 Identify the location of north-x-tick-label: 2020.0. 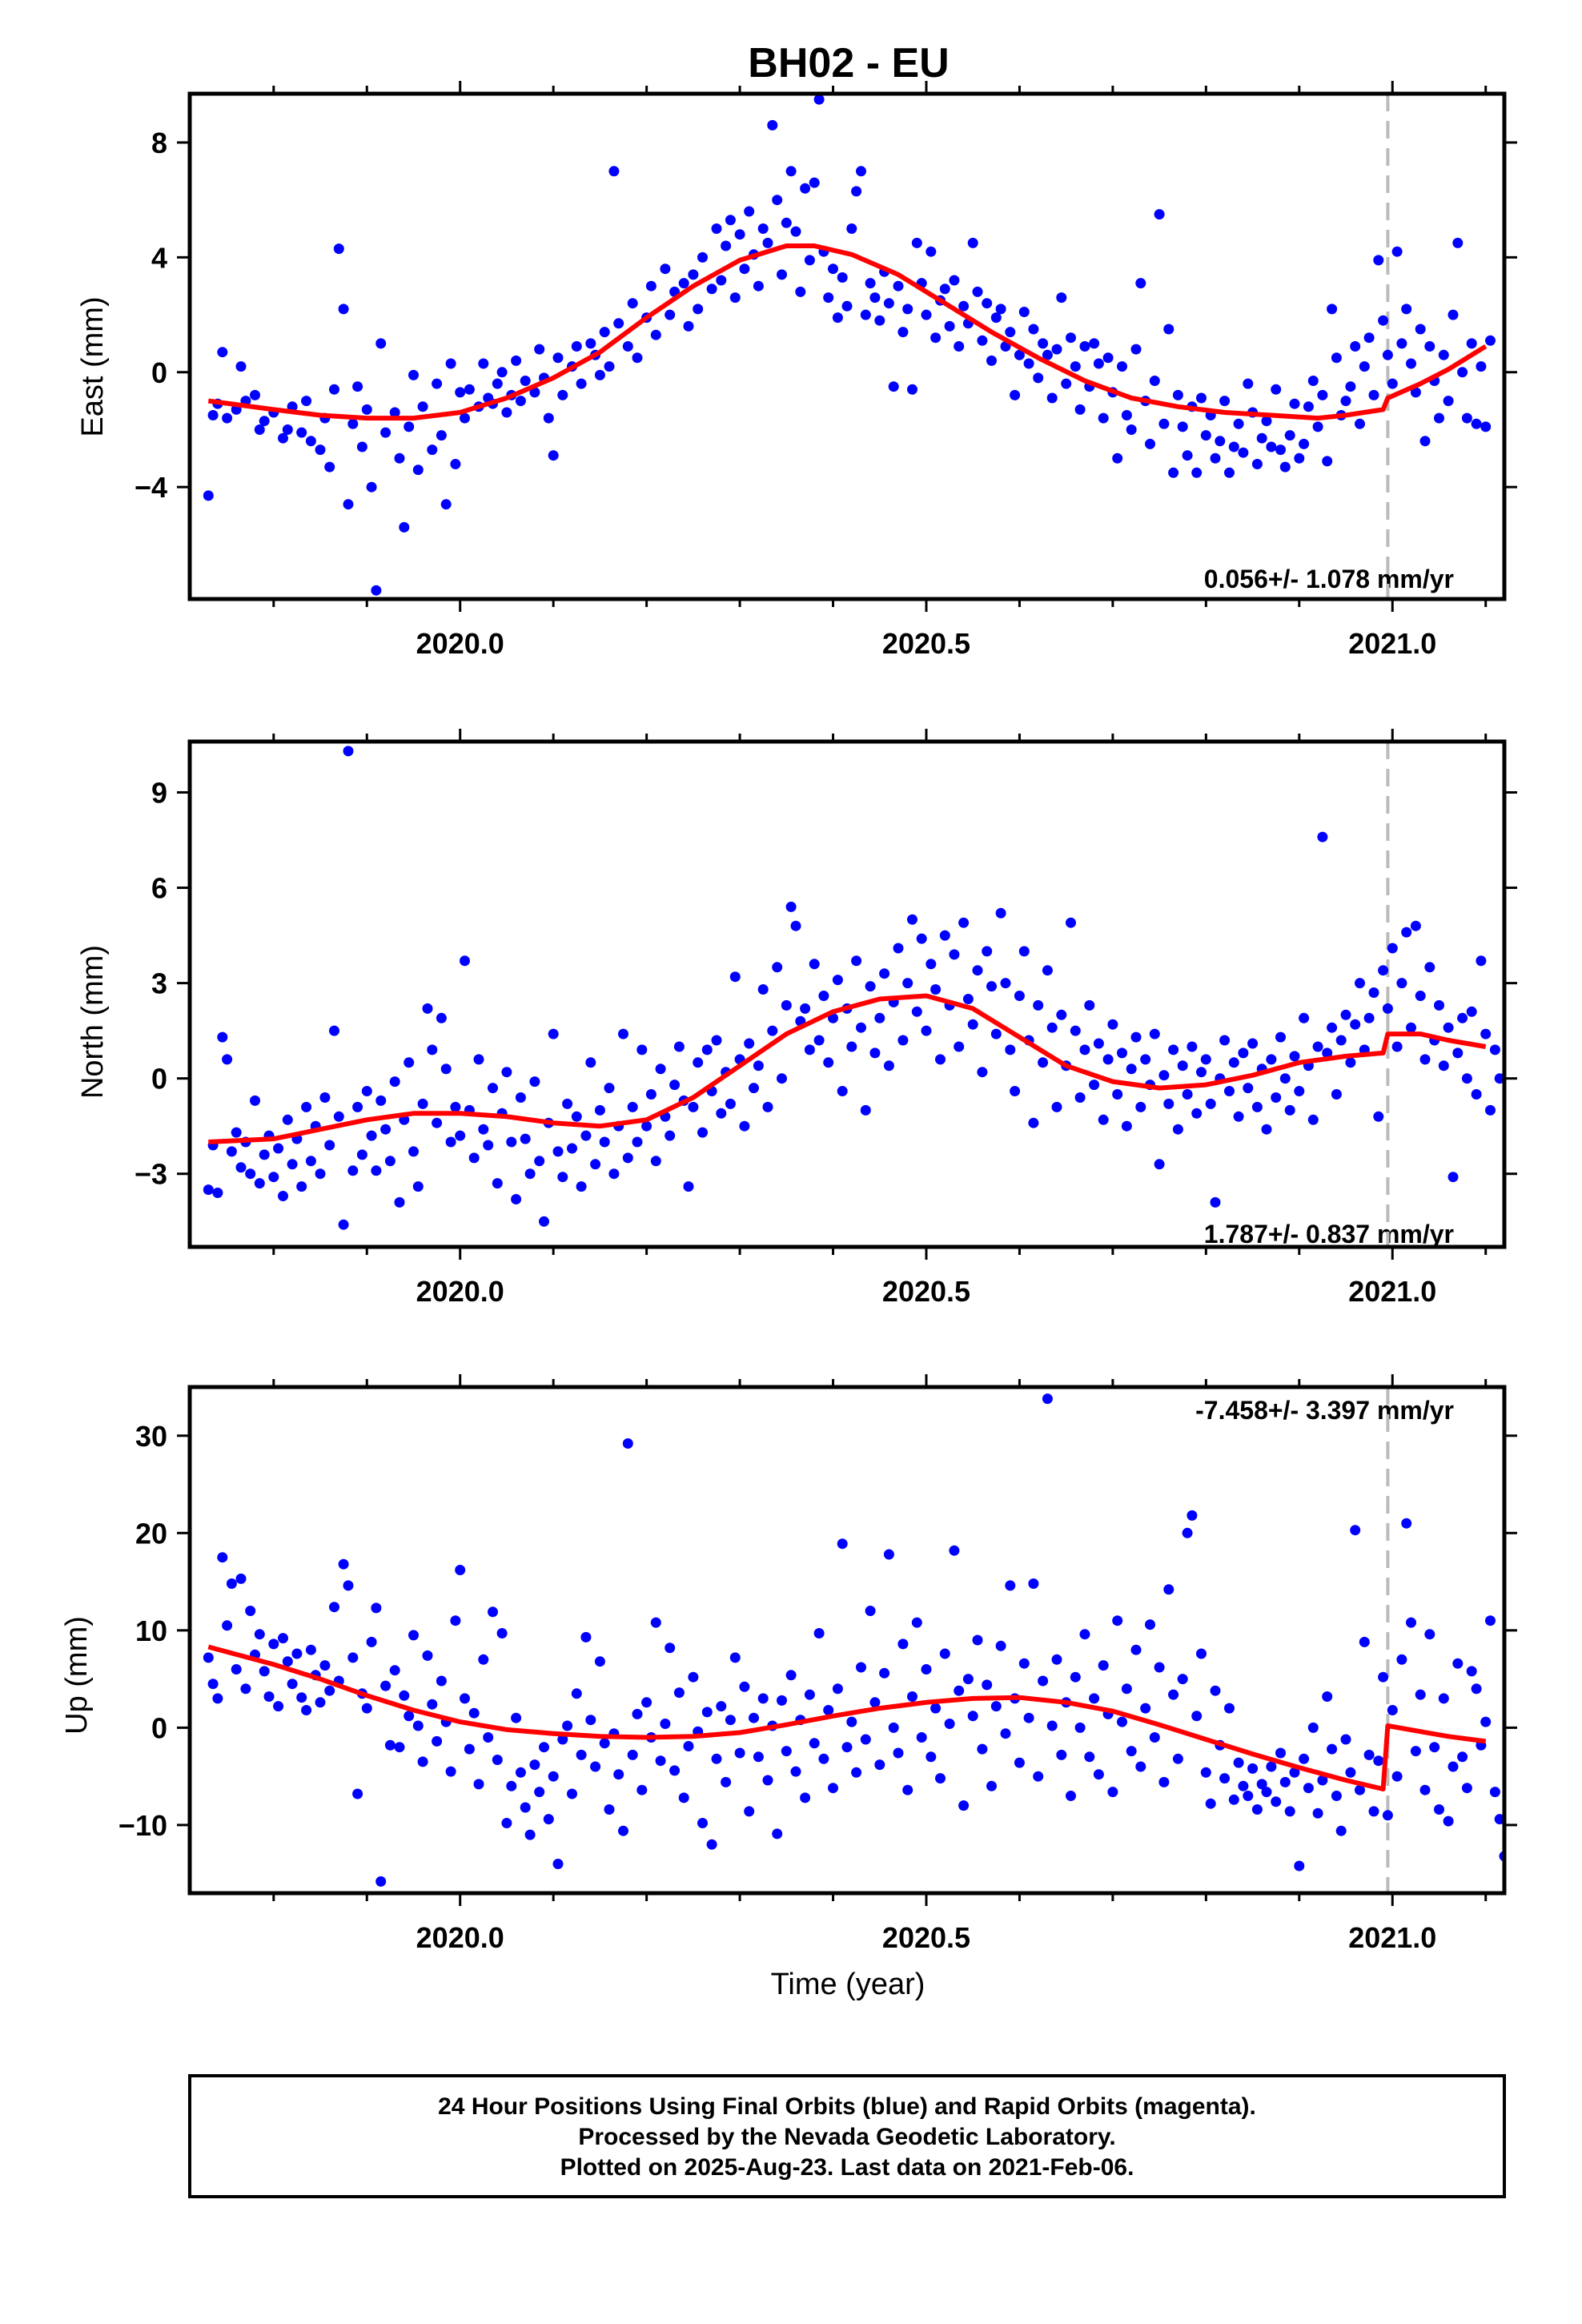
(460, 1291).